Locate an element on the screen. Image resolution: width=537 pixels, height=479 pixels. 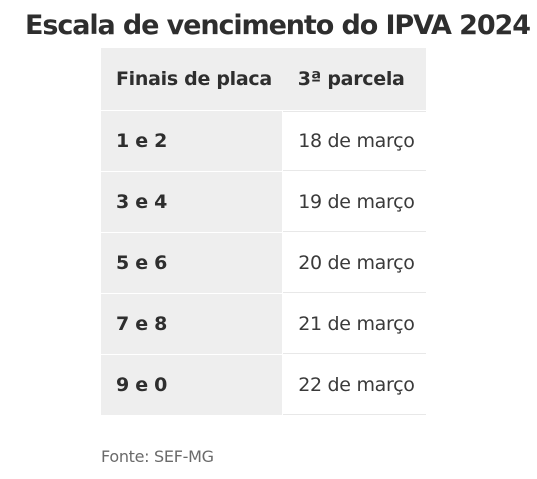
due-date-cell: 18 de março is located at coordinates (354, 141).